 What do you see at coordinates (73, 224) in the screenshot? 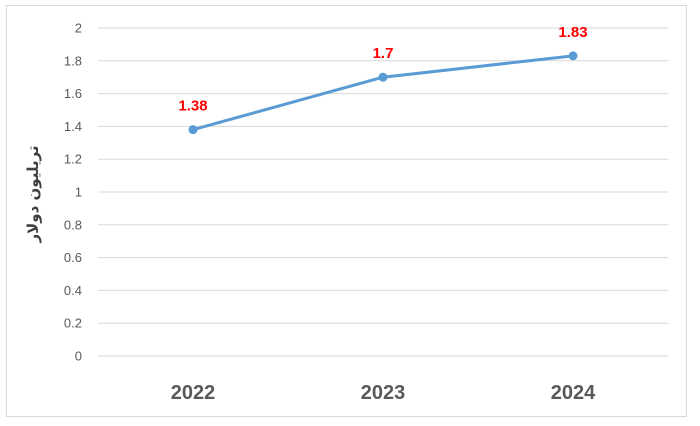
I see `y-tick-label: 0.8` at bounding box center [73, 224].